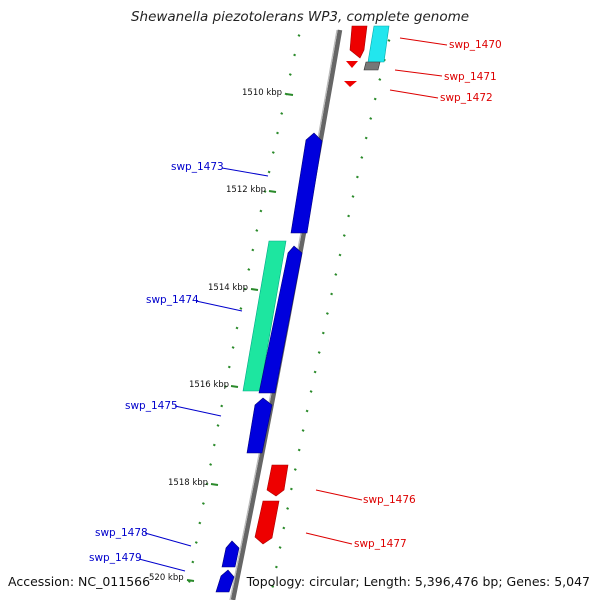 This screenshot has height=600, width=600. What do you see at coordinates (209, 385) in the screenshot?
I see `kbp-label-1516: 1516 kbp` at bounding box center [209, 385].